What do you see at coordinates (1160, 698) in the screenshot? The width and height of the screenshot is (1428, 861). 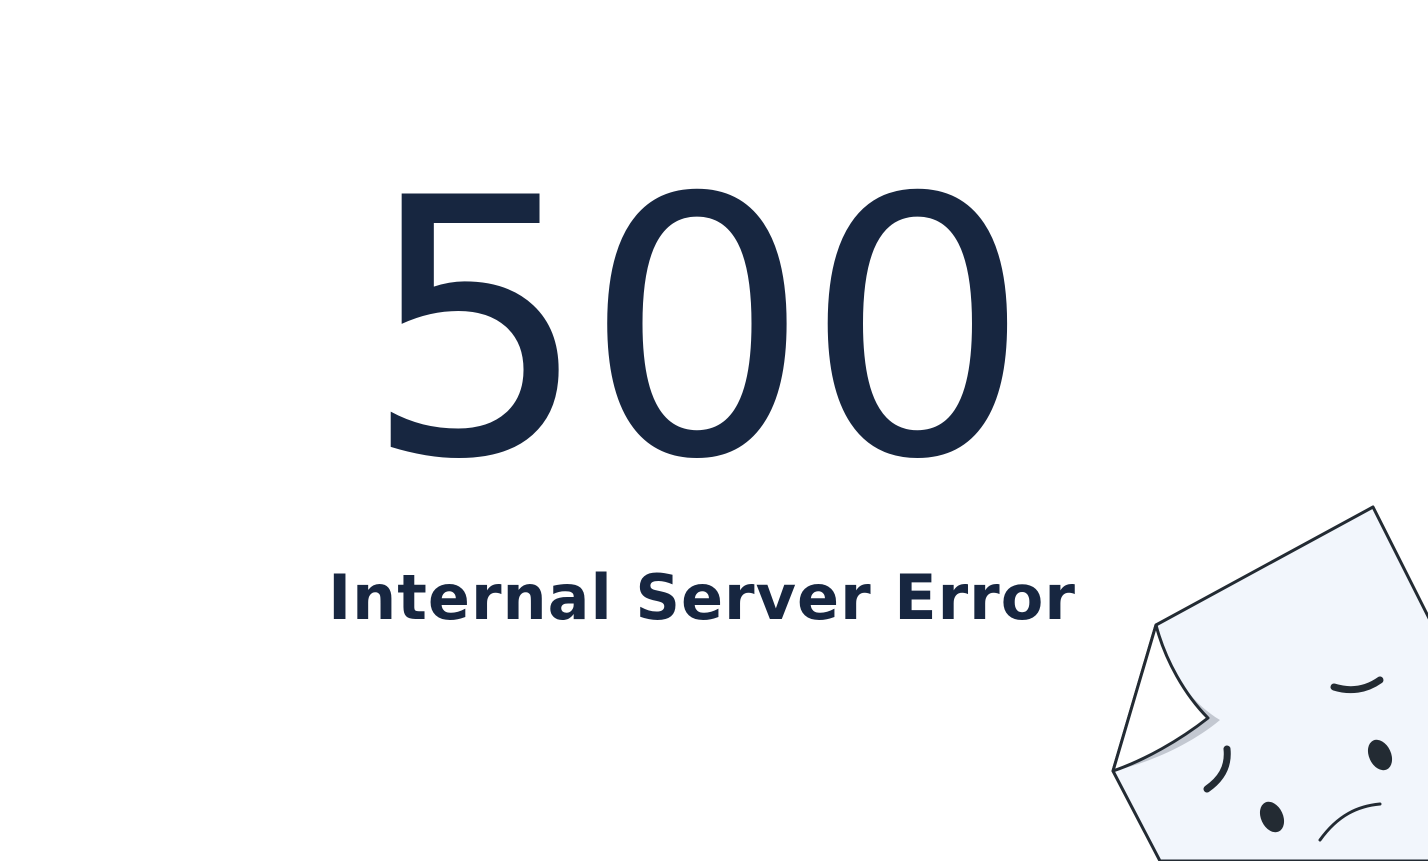 I see `curled-corner` at bounding box center [1160, 698].